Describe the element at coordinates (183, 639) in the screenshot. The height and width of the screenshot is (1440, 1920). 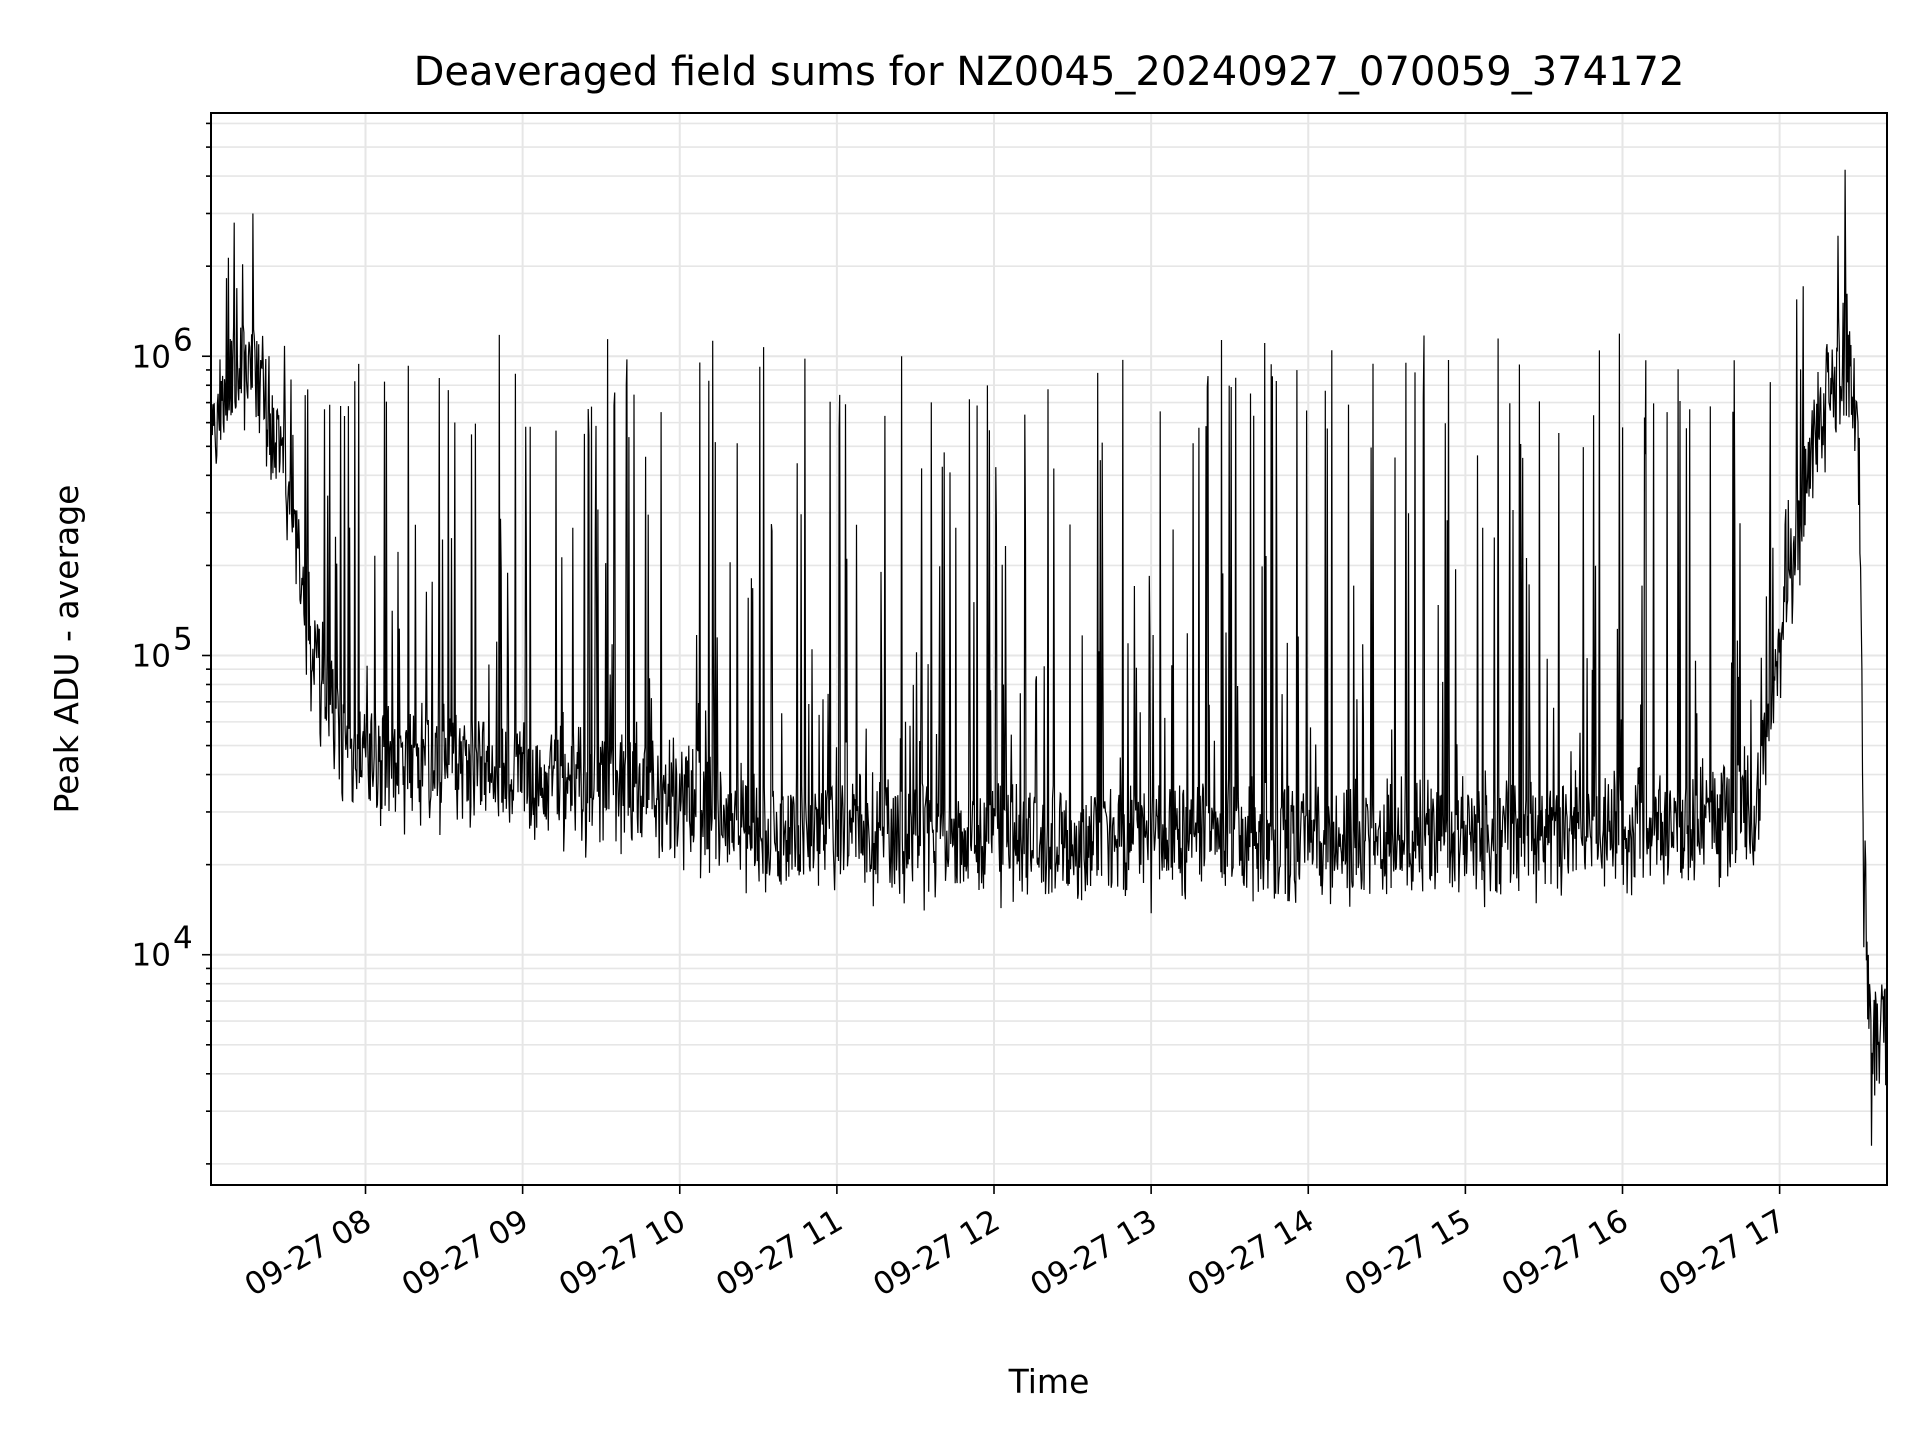
I see `y-tick-exponent: 5` at that location.